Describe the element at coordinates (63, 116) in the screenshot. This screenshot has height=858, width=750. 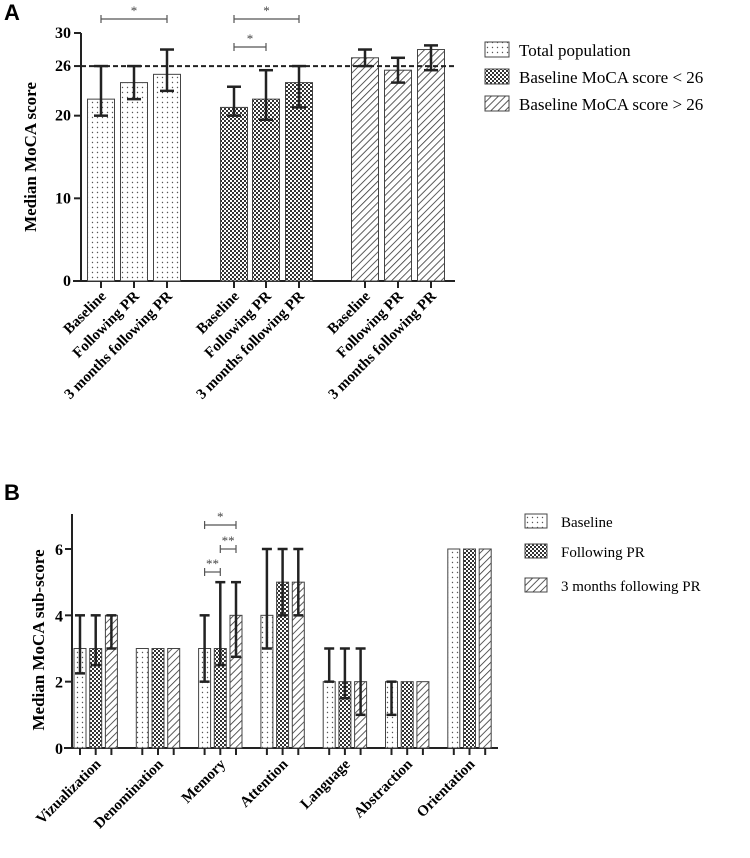
I see `y-tick-label: 20` at that location.